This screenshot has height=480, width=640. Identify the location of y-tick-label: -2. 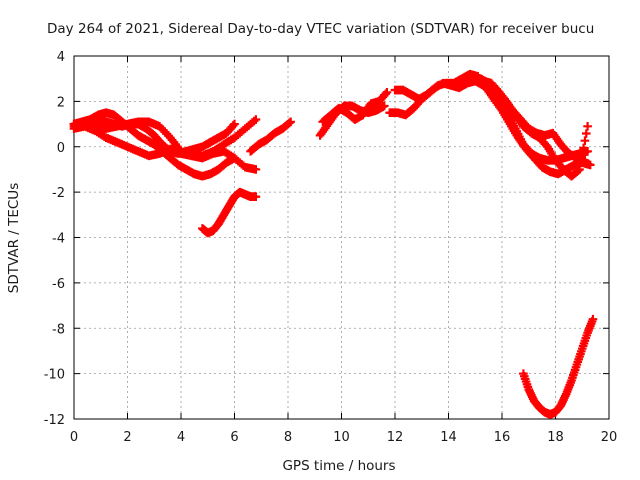
(58, 193).